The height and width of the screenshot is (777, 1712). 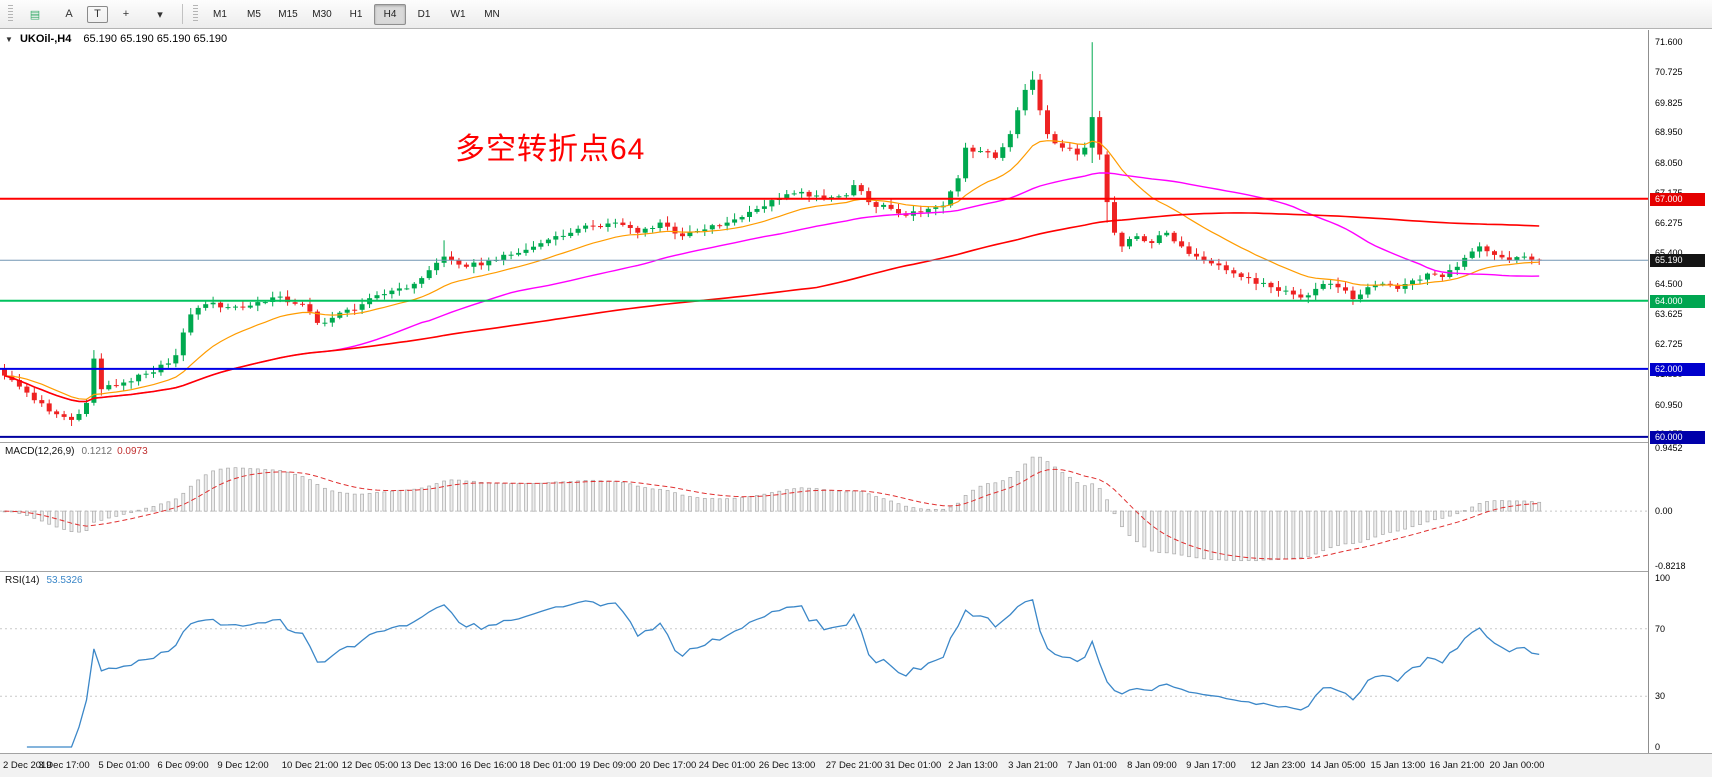 What do you see at coordinates (1664, 511) in the screenshot?
I see `macd-tick-label: 0.00` at bounding box center [1664, 511].